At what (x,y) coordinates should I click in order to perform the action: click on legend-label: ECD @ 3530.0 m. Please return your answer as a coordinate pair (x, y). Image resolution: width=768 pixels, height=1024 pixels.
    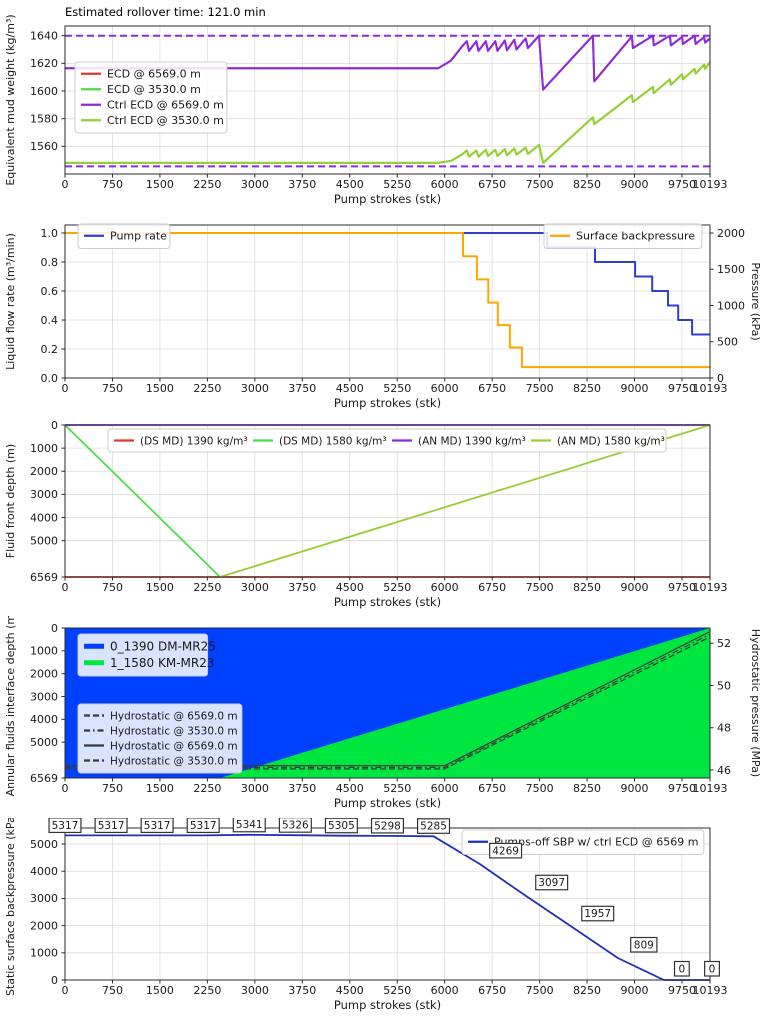
    Looking at the image, I should click on (154, 89).